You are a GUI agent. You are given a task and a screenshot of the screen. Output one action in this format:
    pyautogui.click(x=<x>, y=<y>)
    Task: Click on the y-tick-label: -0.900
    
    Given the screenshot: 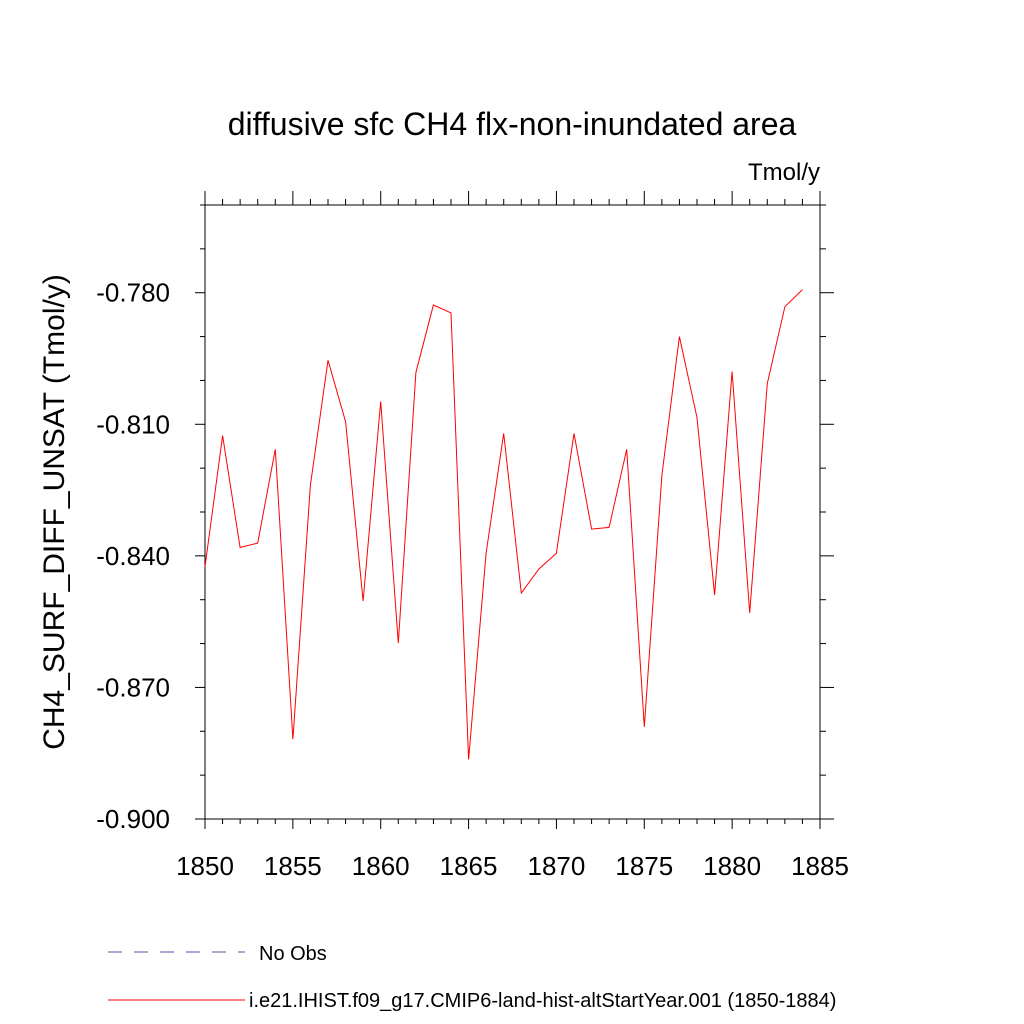 What is the action you would take?
    pyautogui.click(x=133, y=819)
    